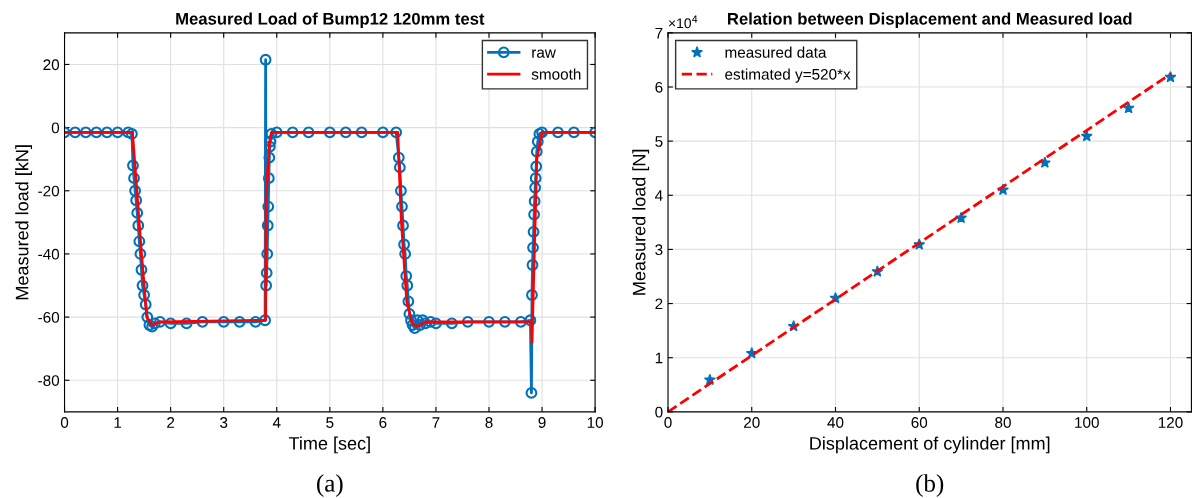 This screenshot has height=498, width=1195. Describe the element at coordinates (1170, 422) in the screenshot. I see `x-tick-label: 120` at that location.